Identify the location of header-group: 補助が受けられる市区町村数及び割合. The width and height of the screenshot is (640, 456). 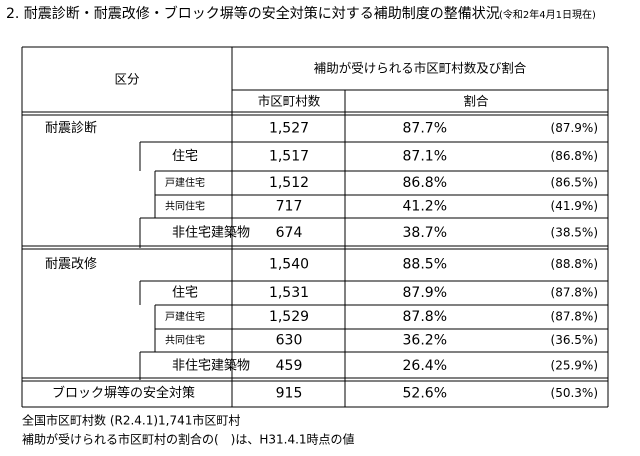
(420, 68).